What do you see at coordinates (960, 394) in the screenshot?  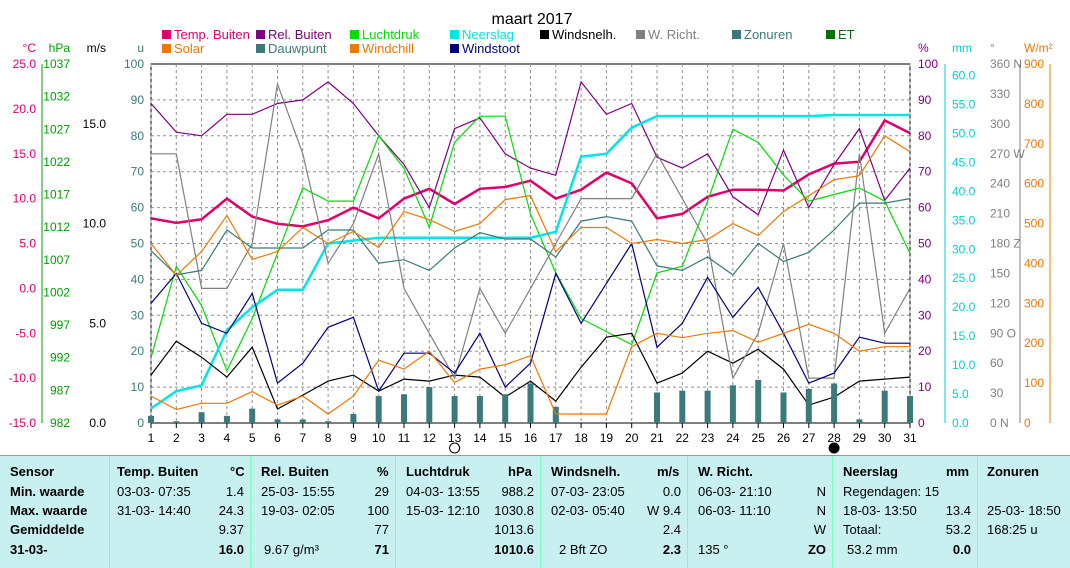 I see `rain-tick-label: 5.0` at bounding box center [960, 394].